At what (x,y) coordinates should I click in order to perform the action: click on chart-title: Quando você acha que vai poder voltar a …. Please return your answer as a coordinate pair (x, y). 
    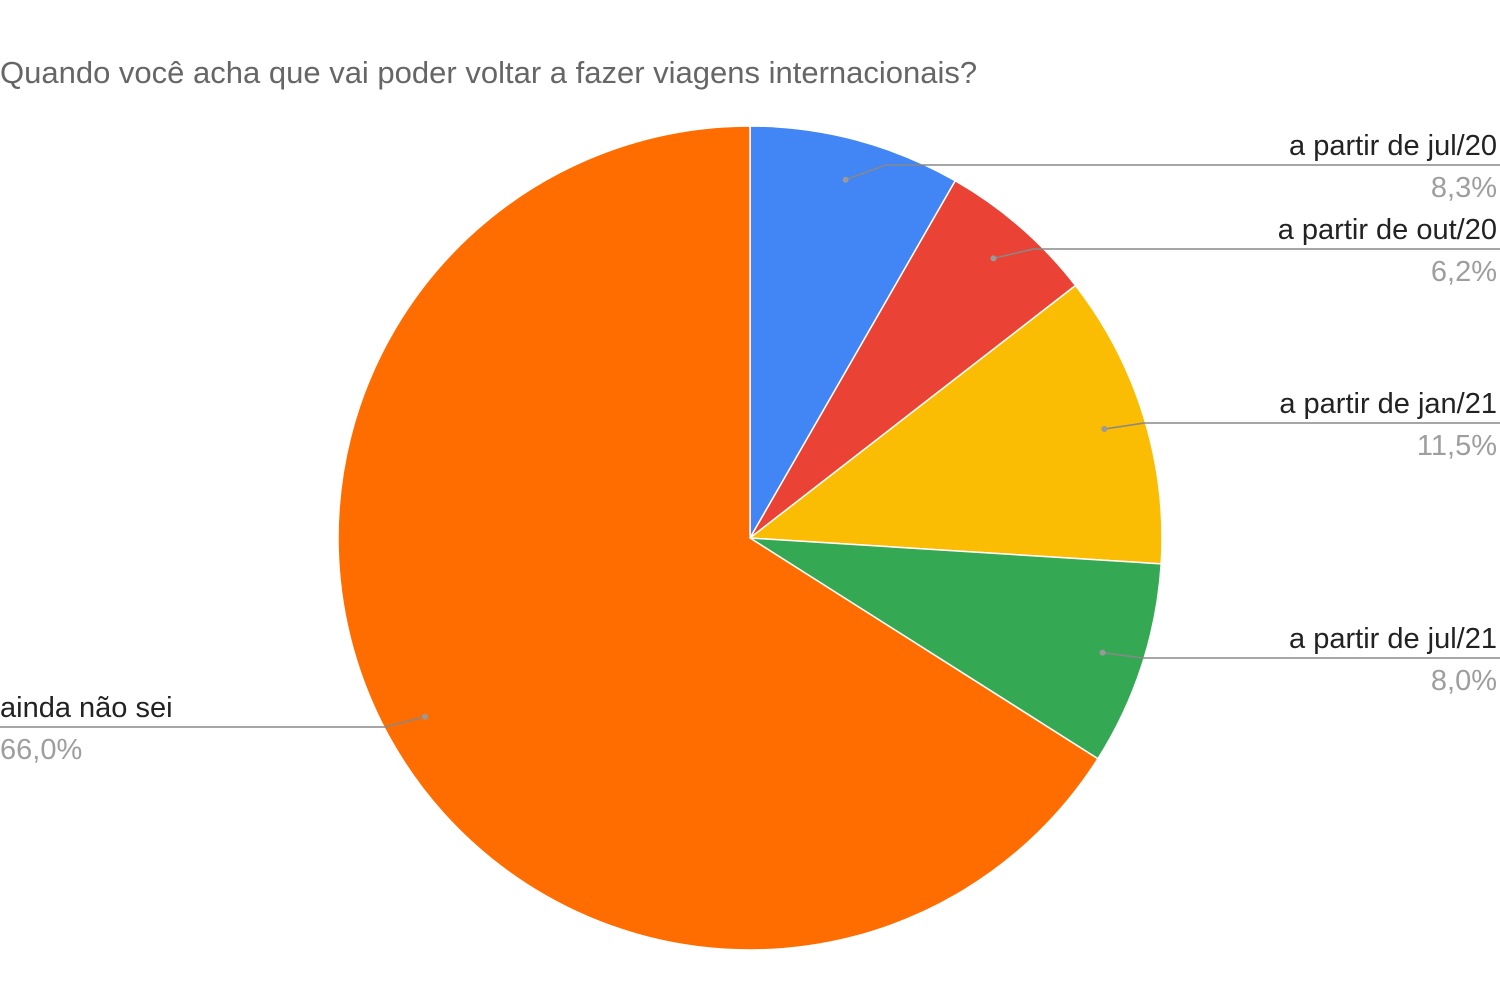
    Looking at the image, I should click on (488, 72).